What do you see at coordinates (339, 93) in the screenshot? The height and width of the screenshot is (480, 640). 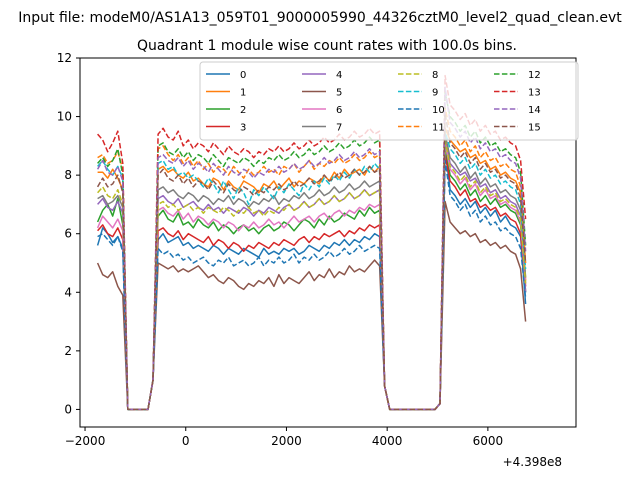 I see `legend-label-5: 5` at bounding box center [339, 93].